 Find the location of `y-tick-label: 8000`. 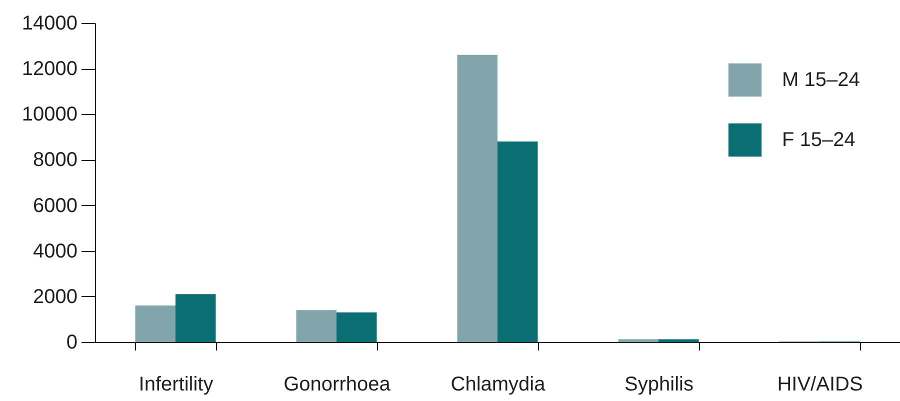

y-tick-label: 8000 is located at coordinates (55, 160).